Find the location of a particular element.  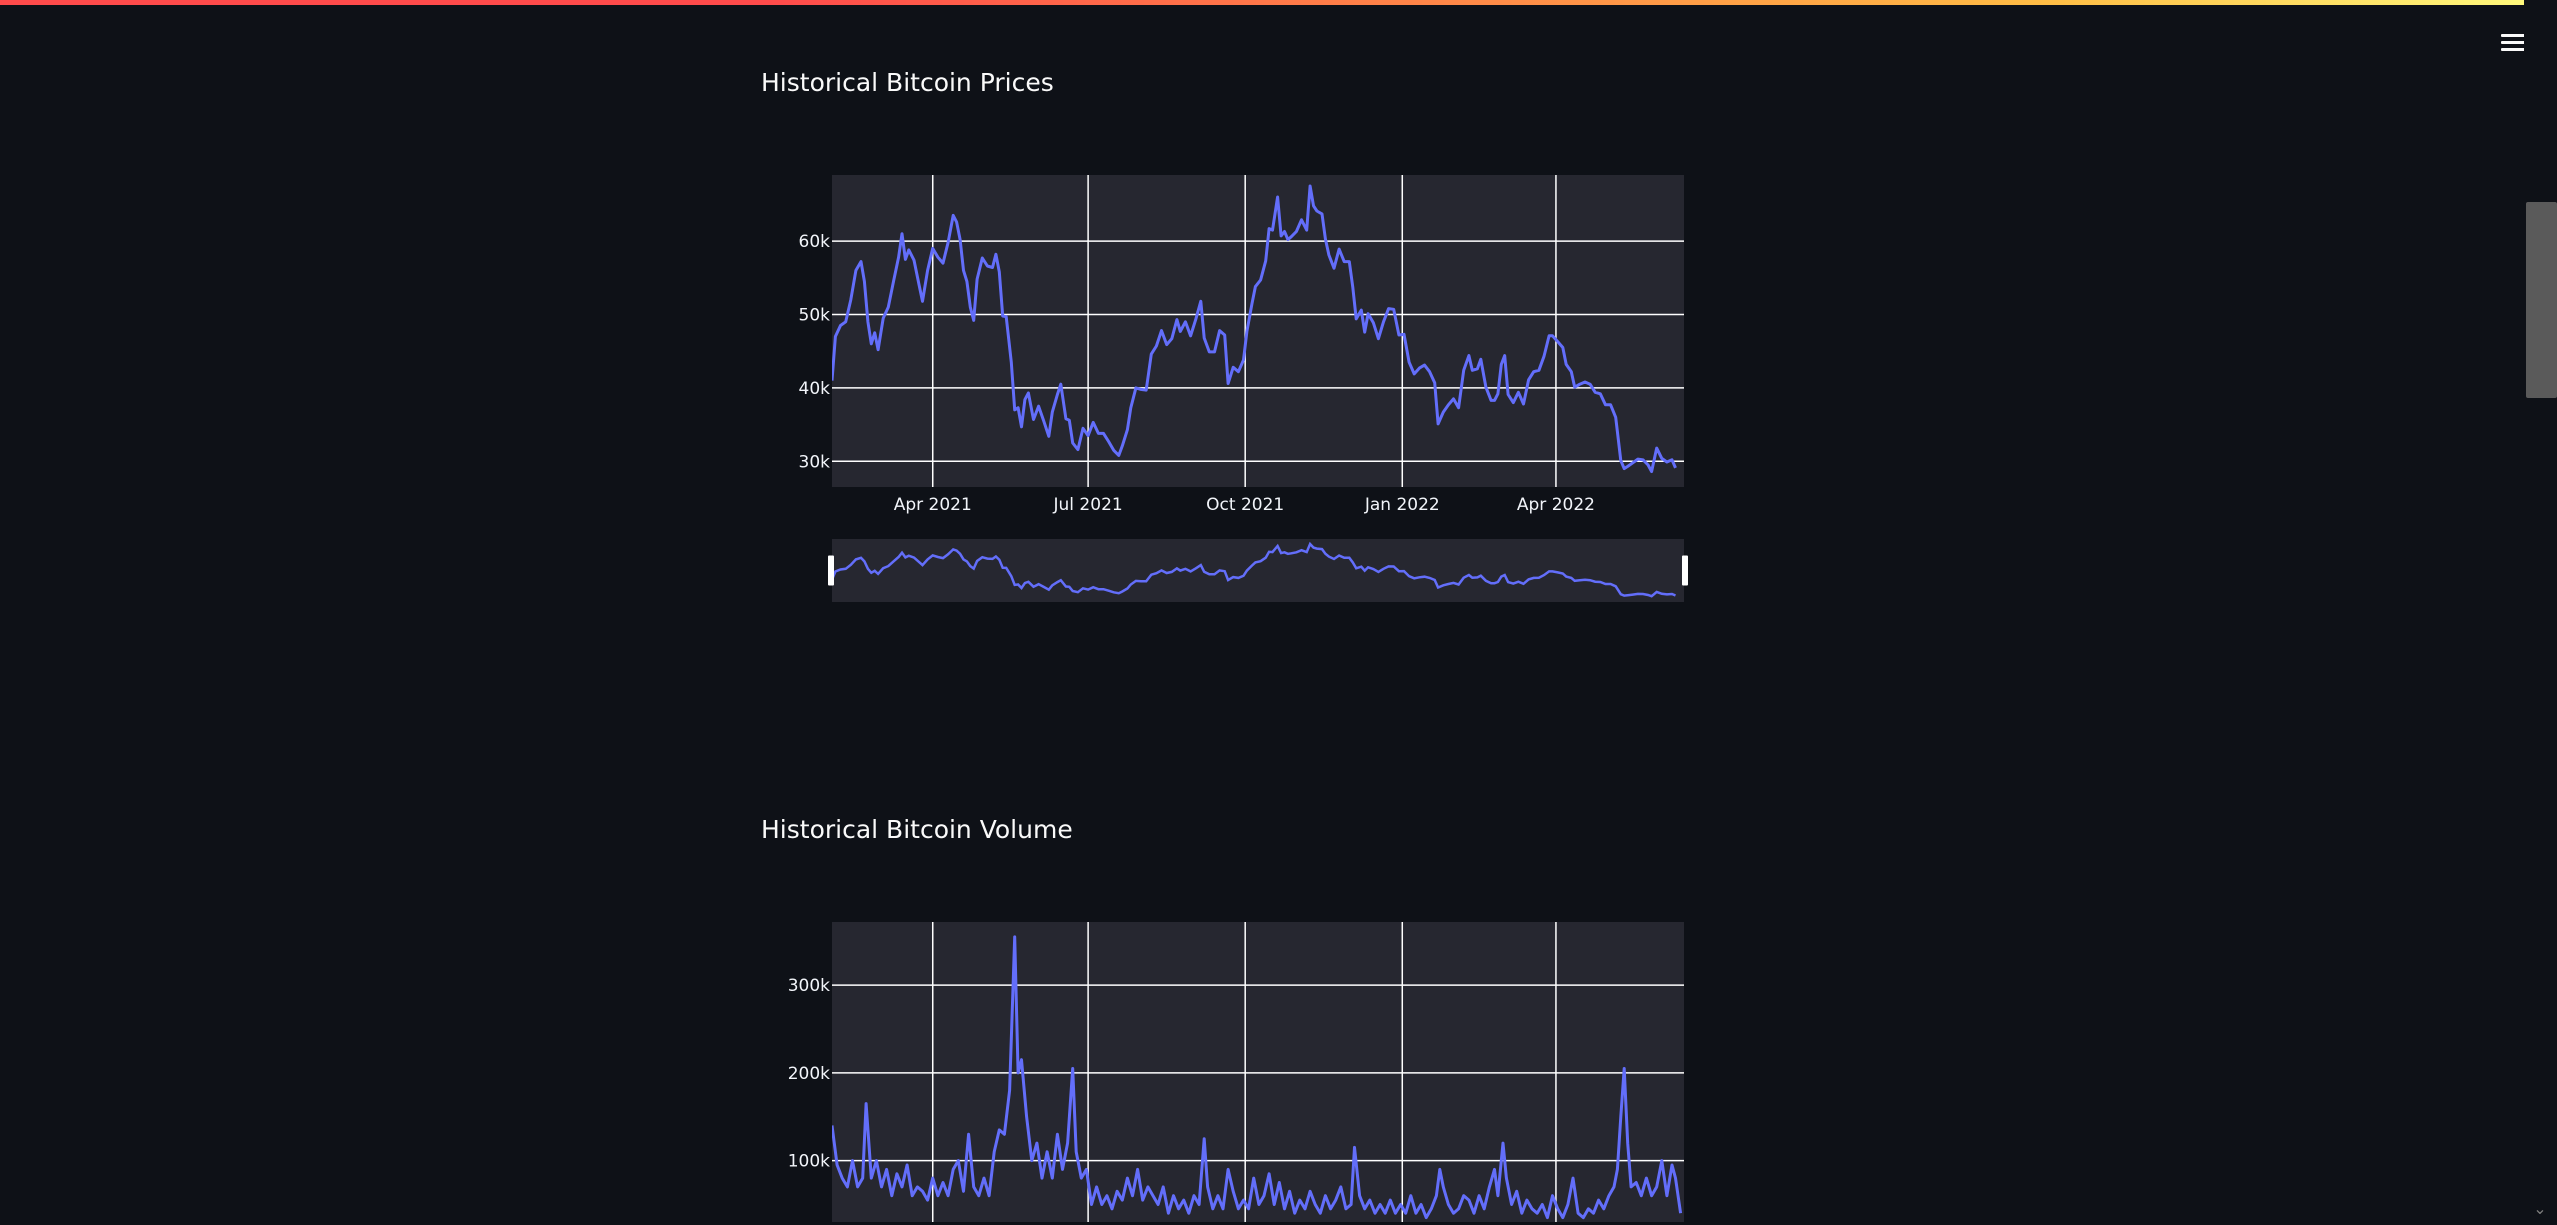

y-tick-label: 100k is located at coordinates (809, 1162).